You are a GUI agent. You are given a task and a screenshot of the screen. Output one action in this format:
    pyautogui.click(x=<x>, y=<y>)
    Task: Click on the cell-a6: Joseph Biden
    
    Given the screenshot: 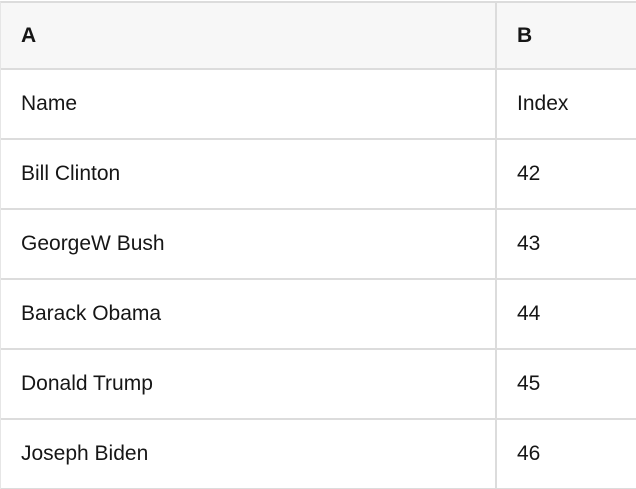 What is the action you would take?
    pyautogui.click(x=249, y=454)
    